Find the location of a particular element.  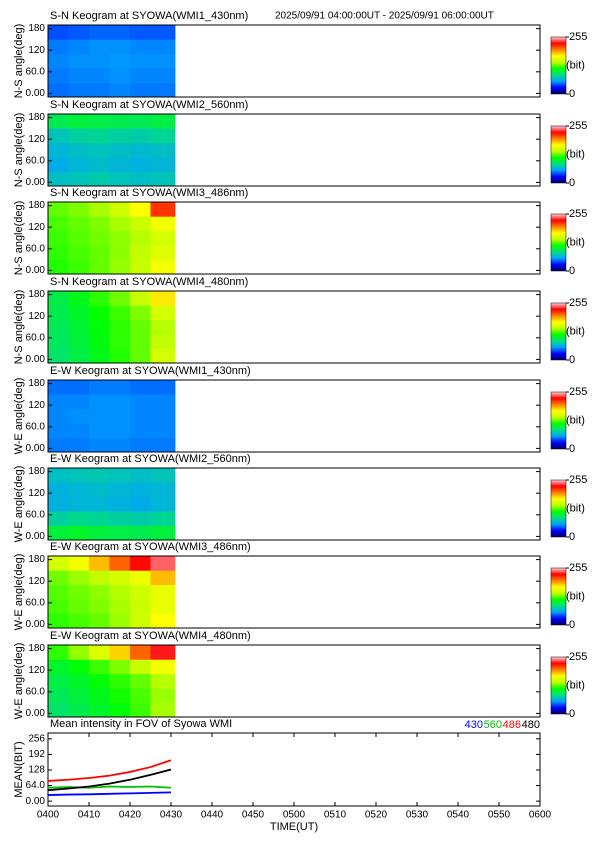

panel-title: S-N Keogram at SYOWA(WMI1_430nm) is located at coordinates (149, 16).